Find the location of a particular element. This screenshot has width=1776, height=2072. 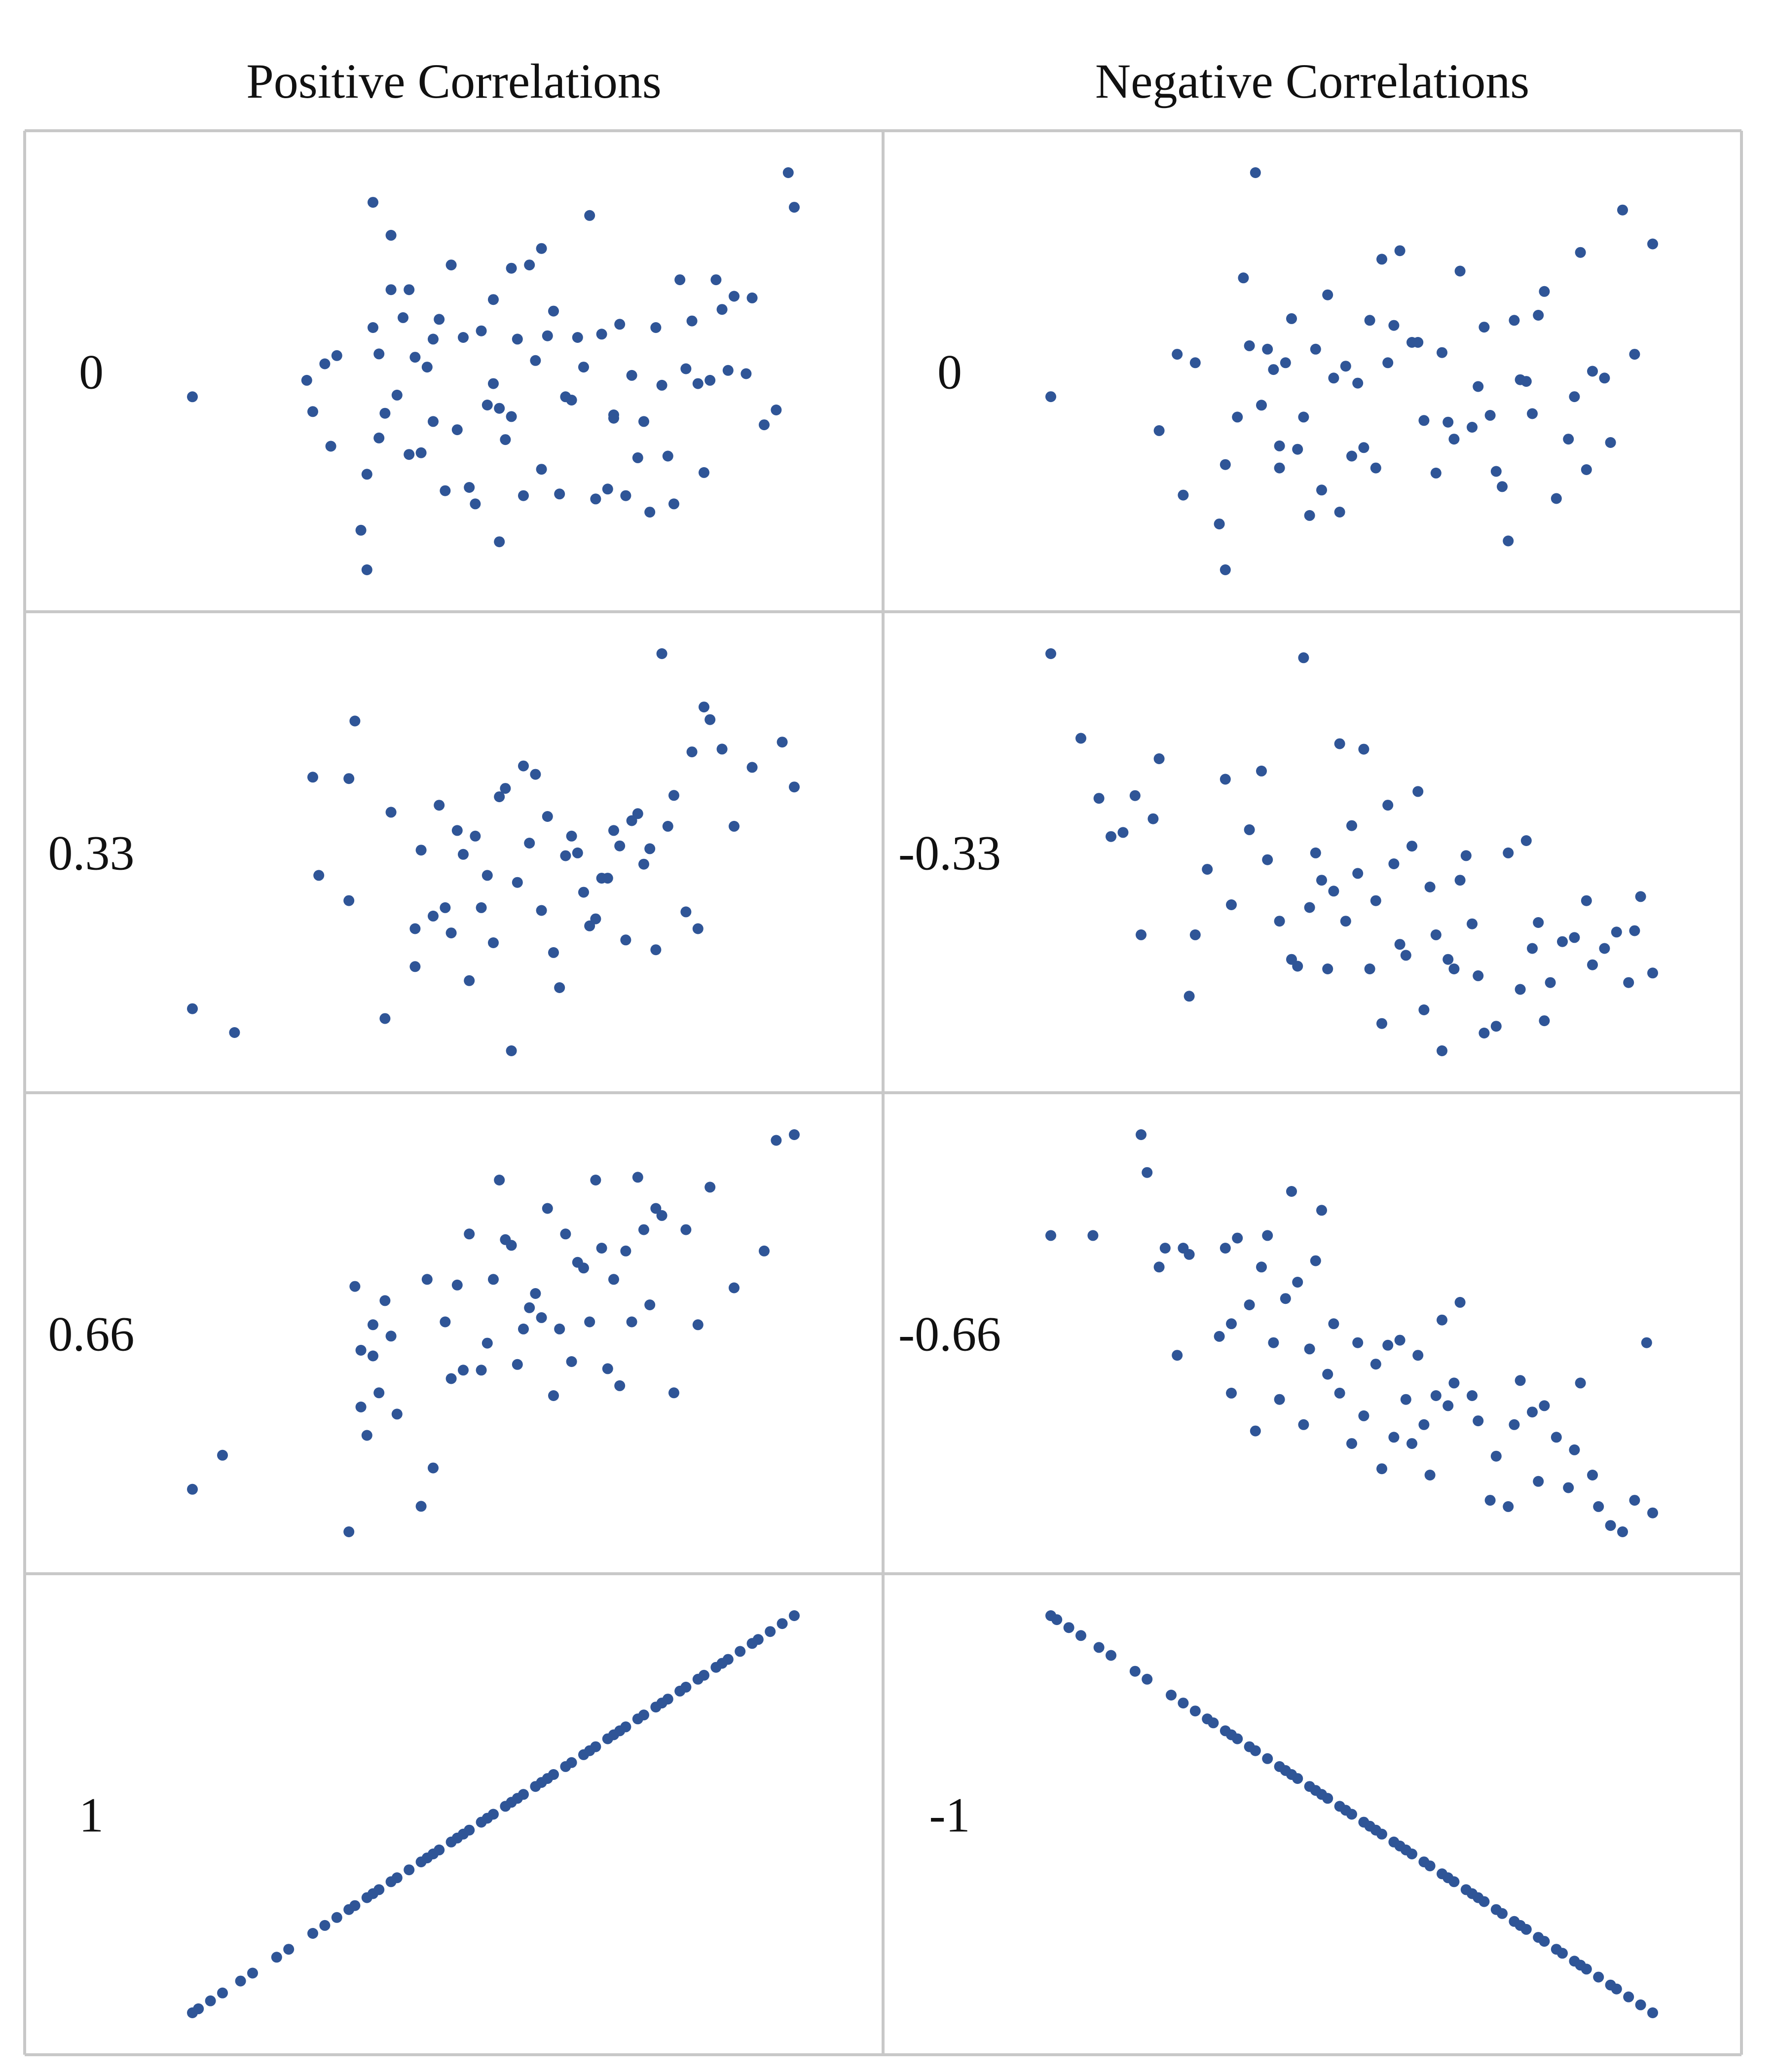

scatter-panel-negative-0: 0 is located at coordinates (1298, 371).